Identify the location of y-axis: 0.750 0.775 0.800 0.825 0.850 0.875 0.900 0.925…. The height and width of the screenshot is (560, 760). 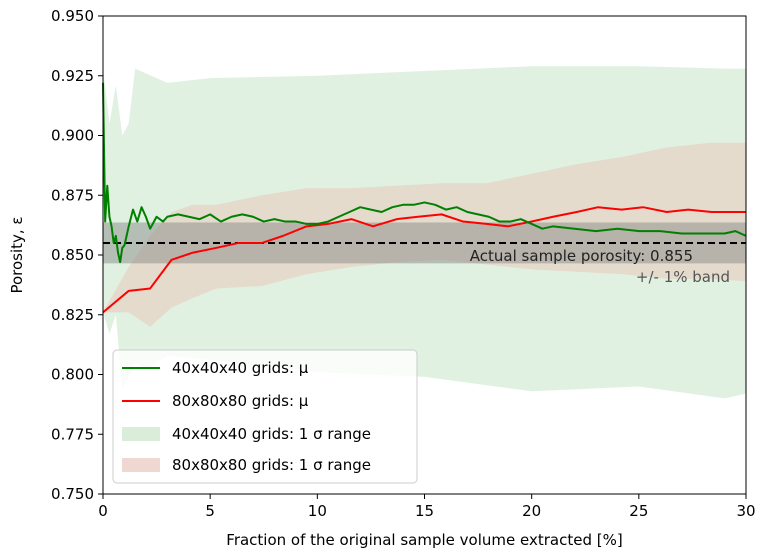
(77, 255).